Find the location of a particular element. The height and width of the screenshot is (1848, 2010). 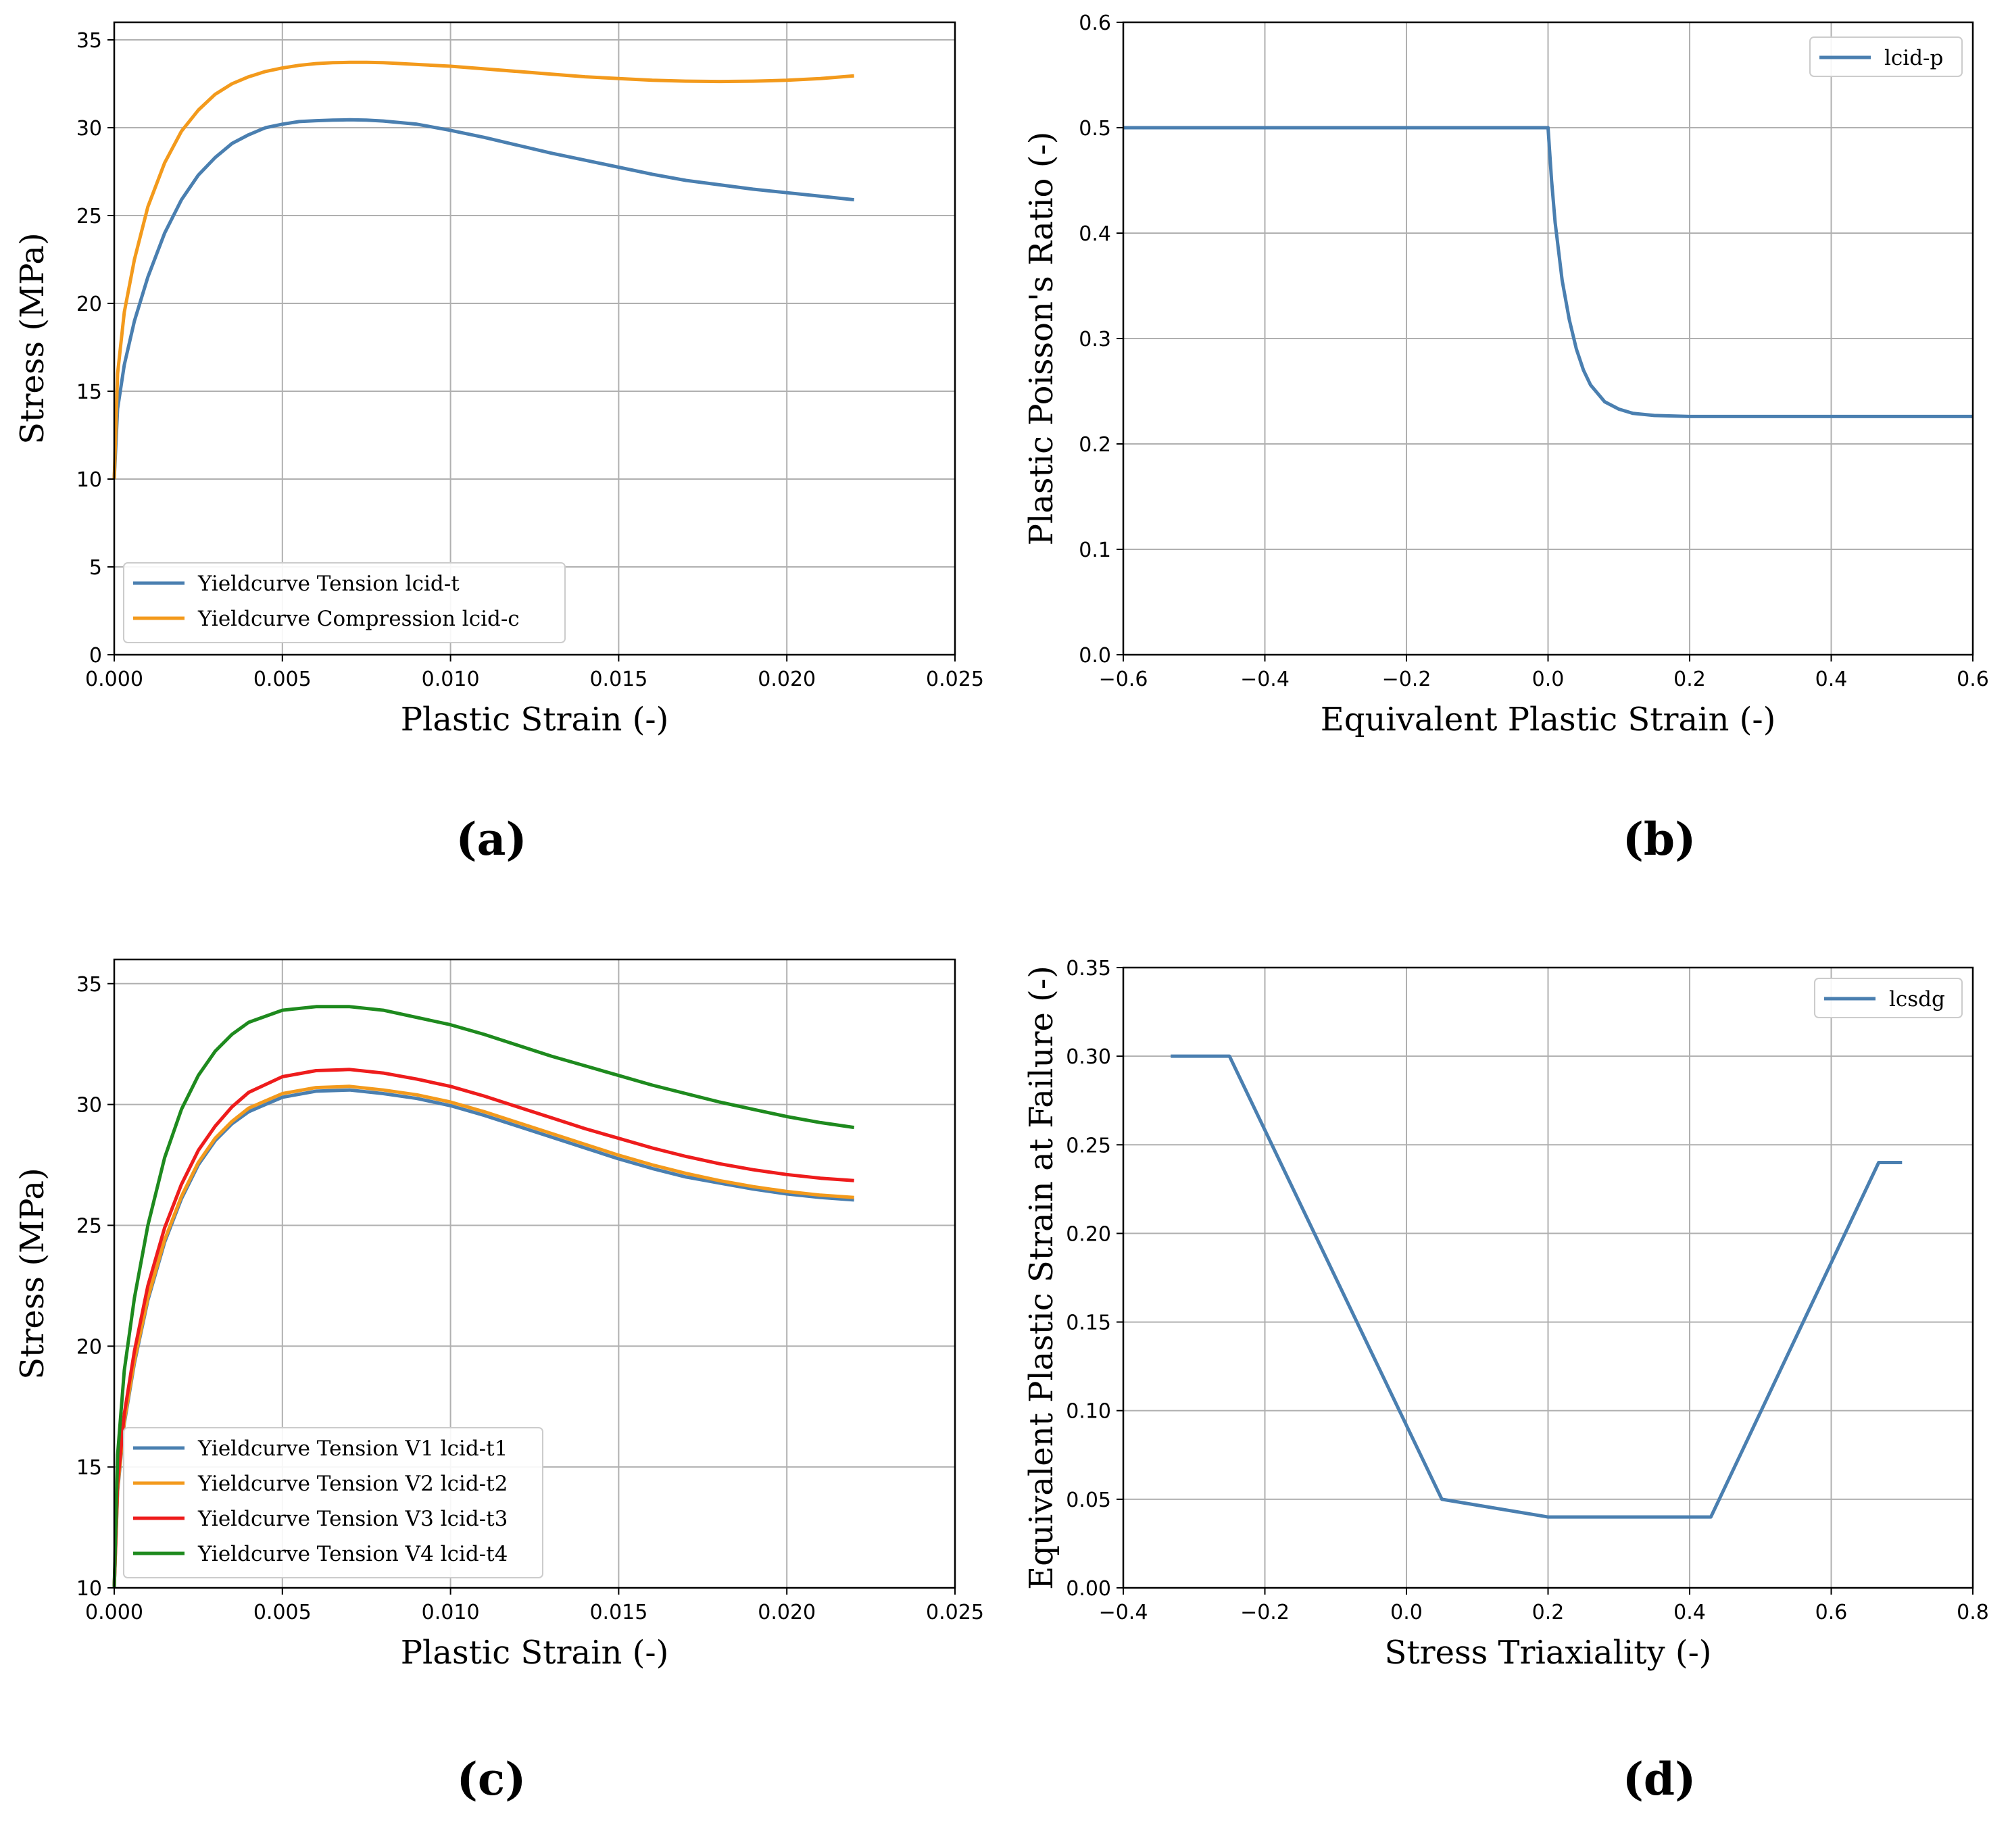

y-tick-label: 0.2 is located at coordinates (1095, 445).